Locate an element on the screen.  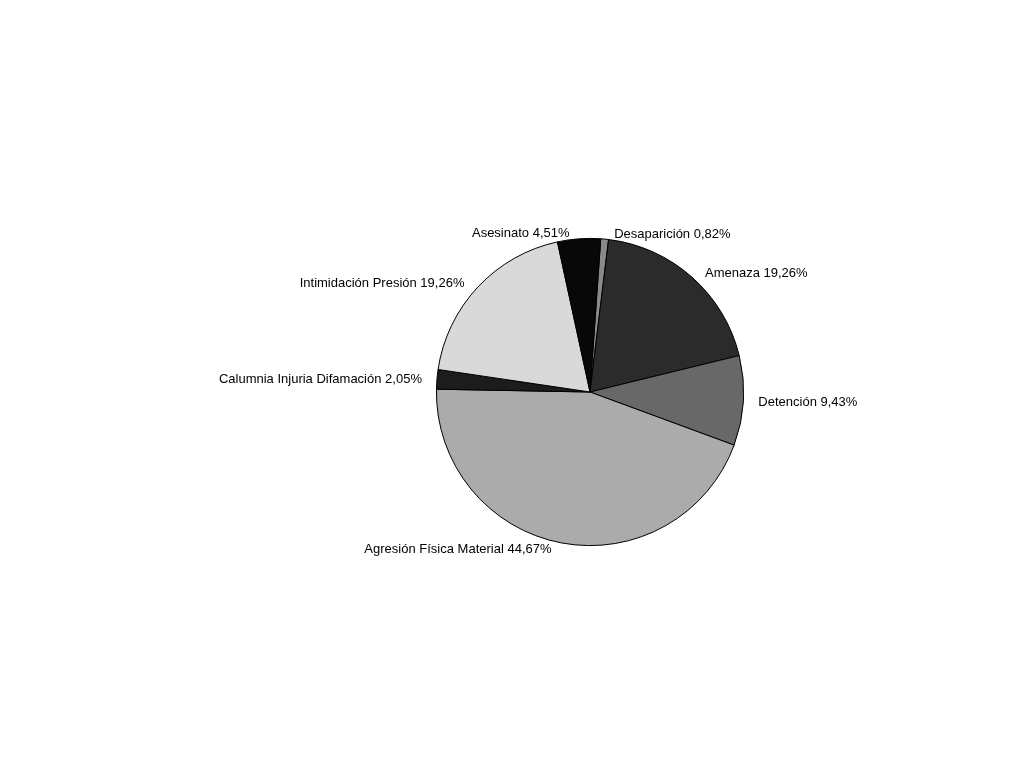
slice-label: Calumnia Injuria Difamación 2,05% is located at coordinates (320, 379).